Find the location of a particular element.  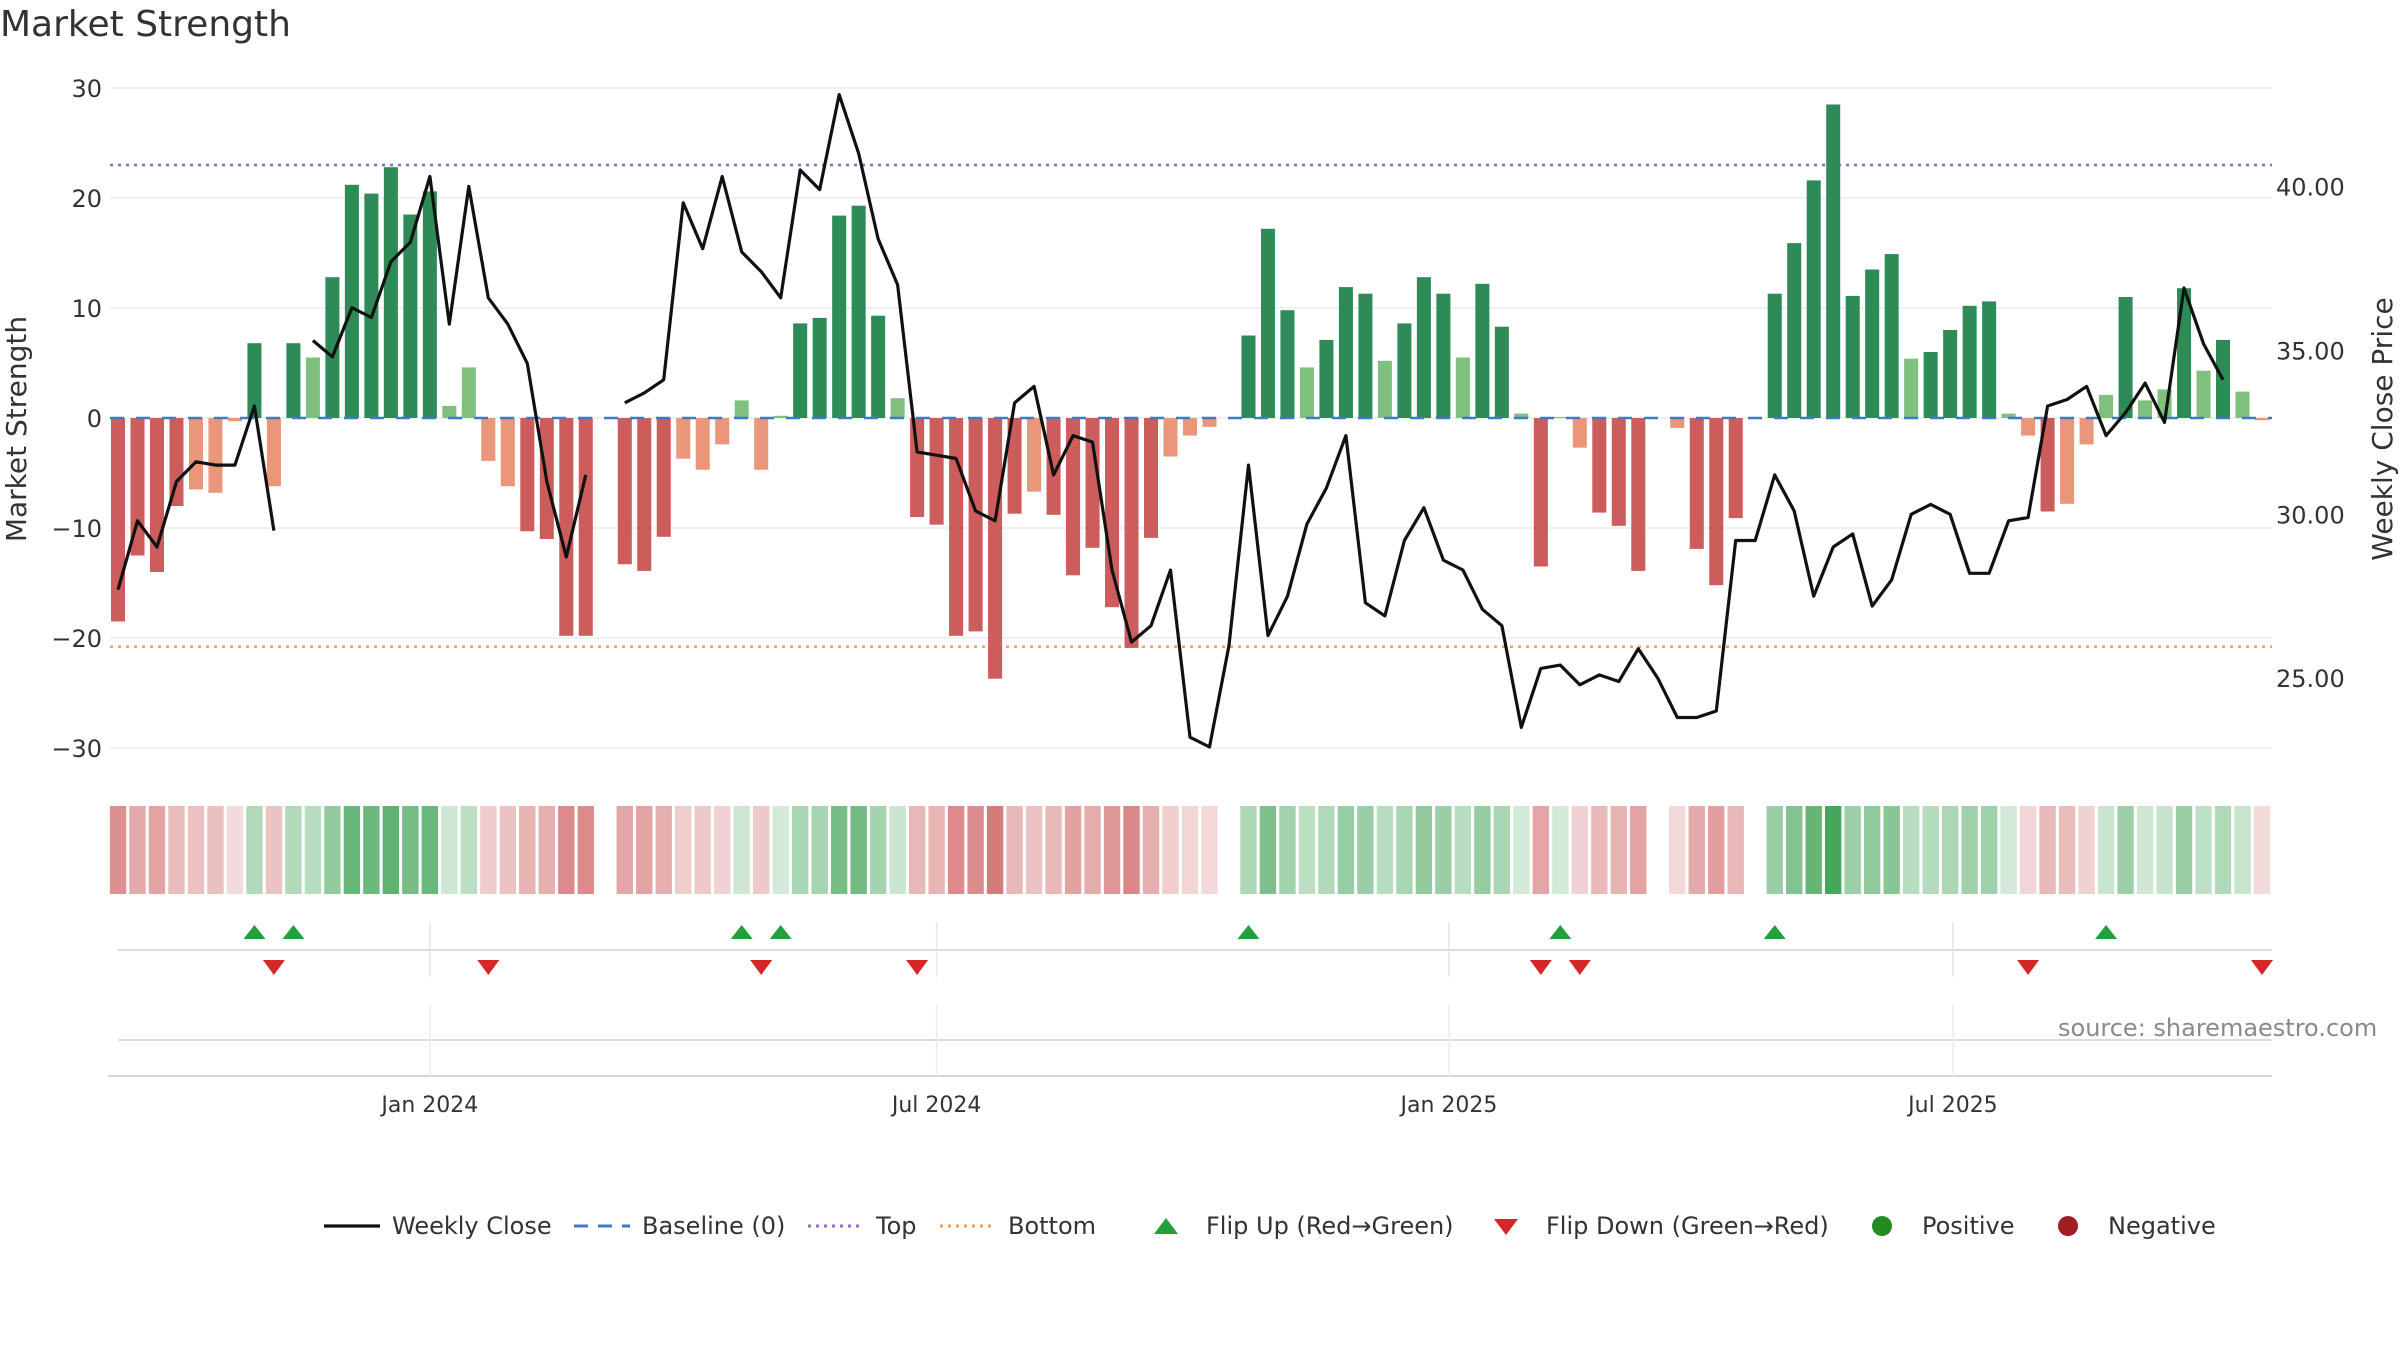

legend-item-baseline: Baseline (0) is located at coordinates (678, 1226).